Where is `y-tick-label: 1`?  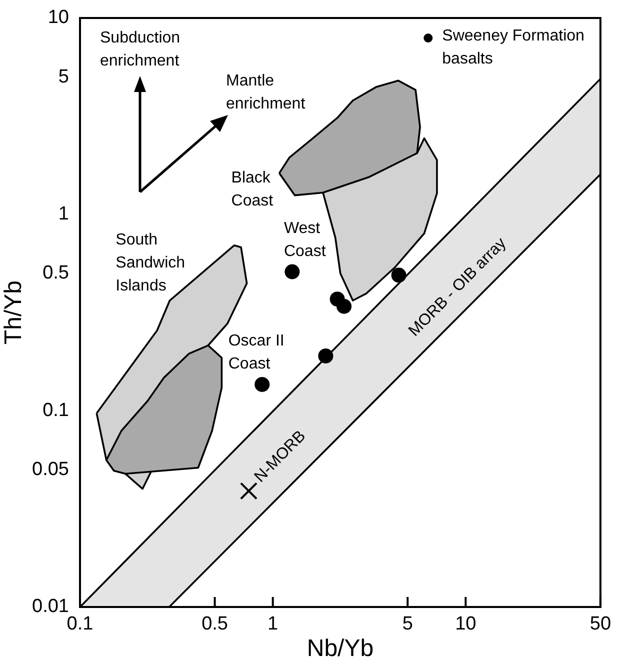
y-tick-label: 1 is located at coordinates (63, 214).